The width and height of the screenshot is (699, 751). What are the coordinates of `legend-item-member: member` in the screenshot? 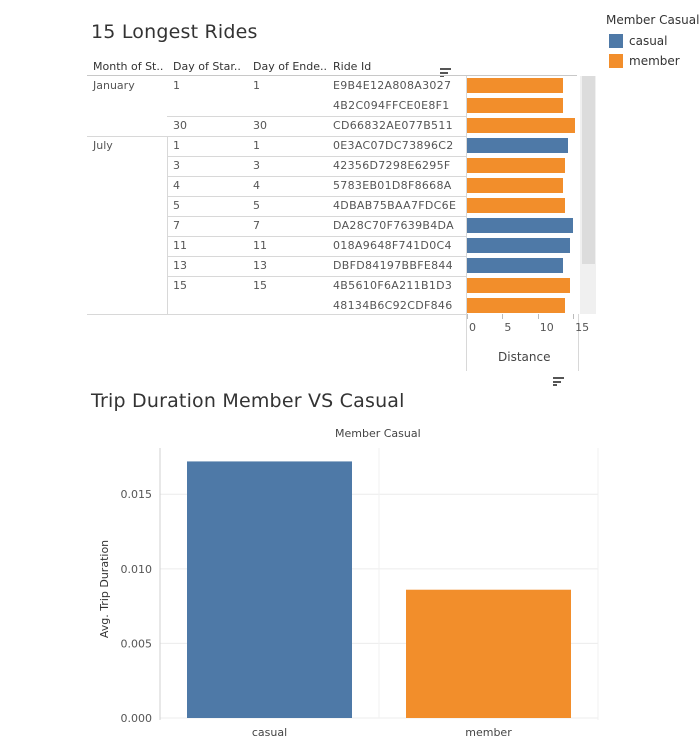 It's located at (644, 61).